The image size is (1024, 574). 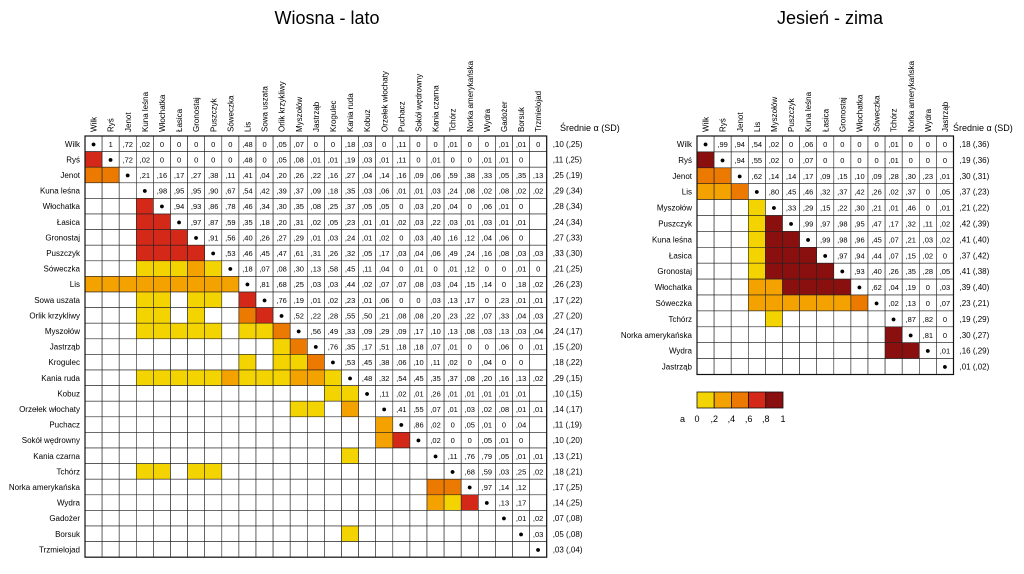 What do you see at coordinates (452, 191) in the screenshot?
I see `overlap-value: ,24` at bounding box center [452, 191].